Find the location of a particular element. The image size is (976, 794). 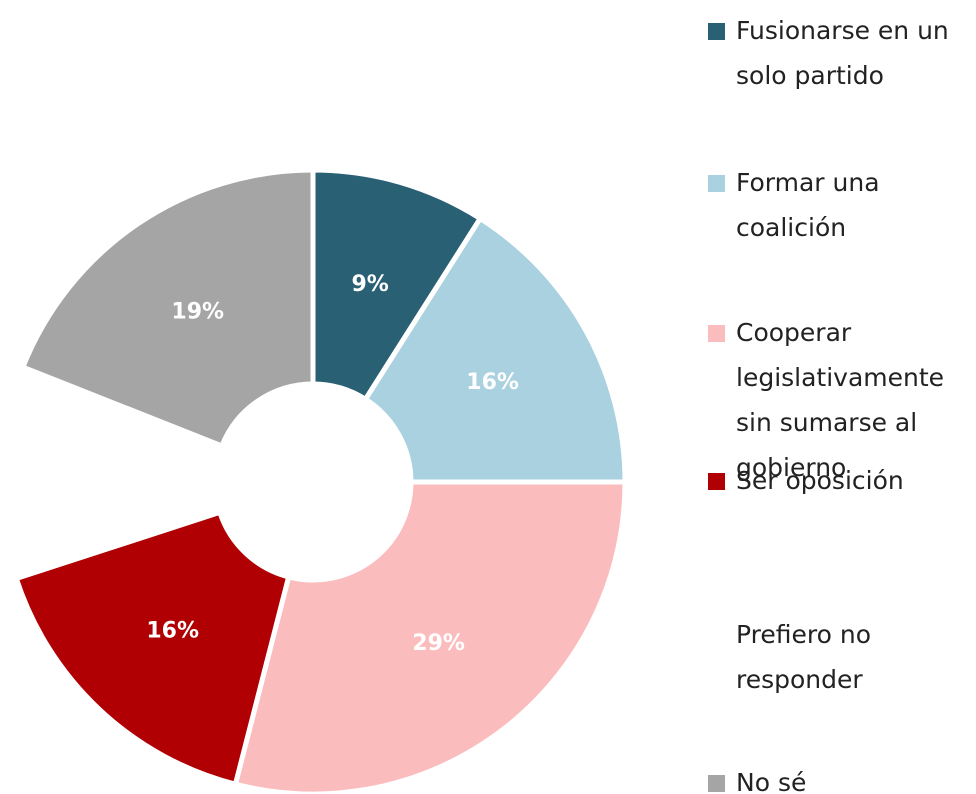

legend-label: Prefiero no responder is located at coordinates (803, 657).